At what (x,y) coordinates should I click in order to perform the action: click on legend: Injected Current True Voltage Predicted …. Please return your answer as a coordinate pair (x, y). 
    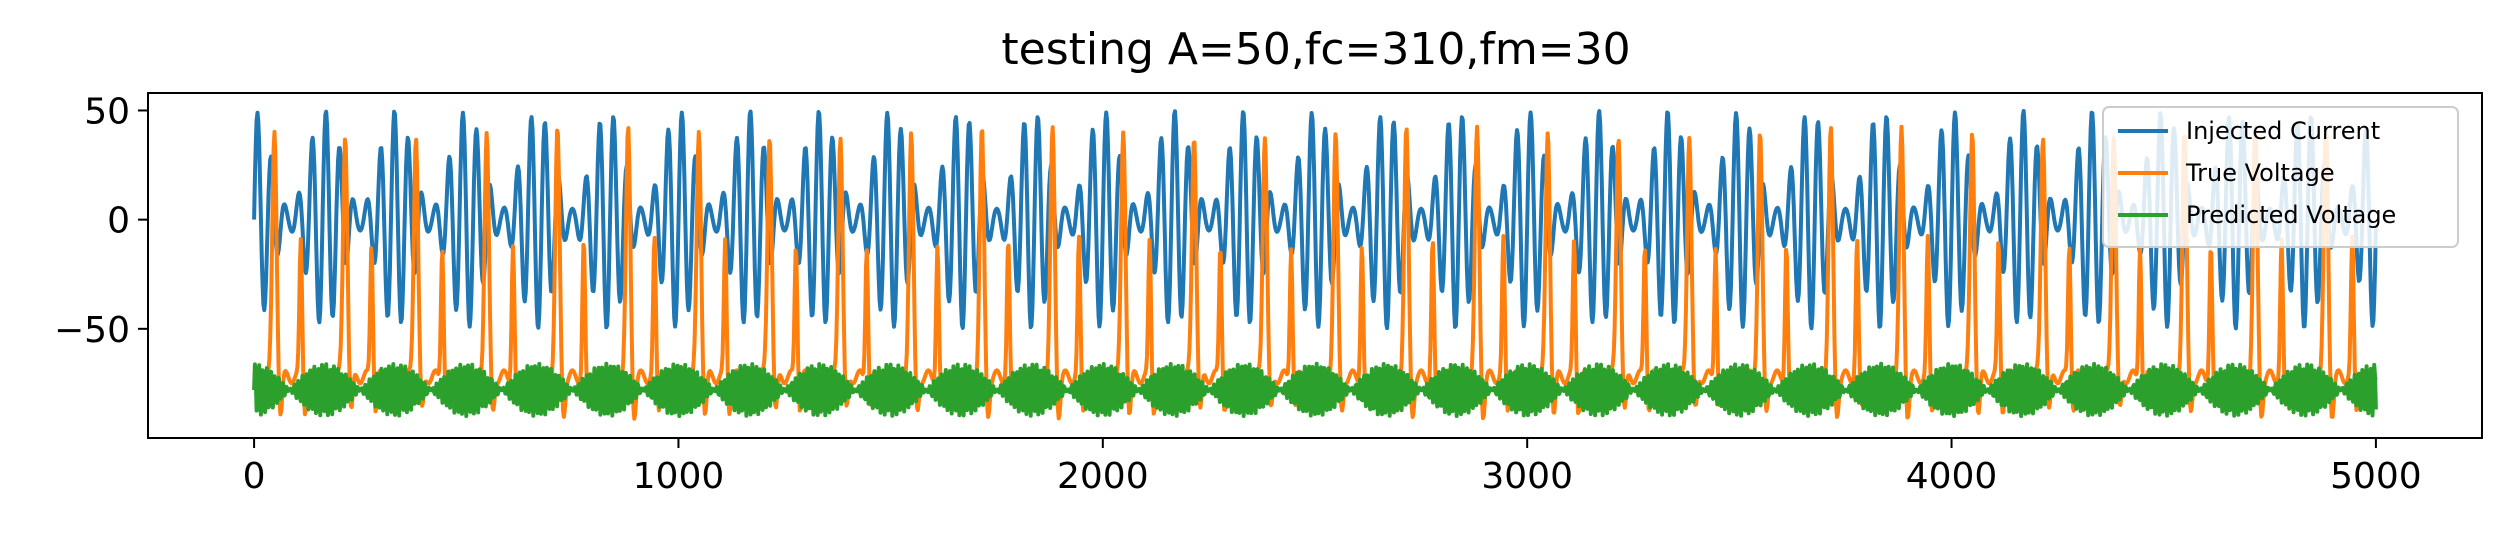
    Looking at the image, I should click on (2280, 177).